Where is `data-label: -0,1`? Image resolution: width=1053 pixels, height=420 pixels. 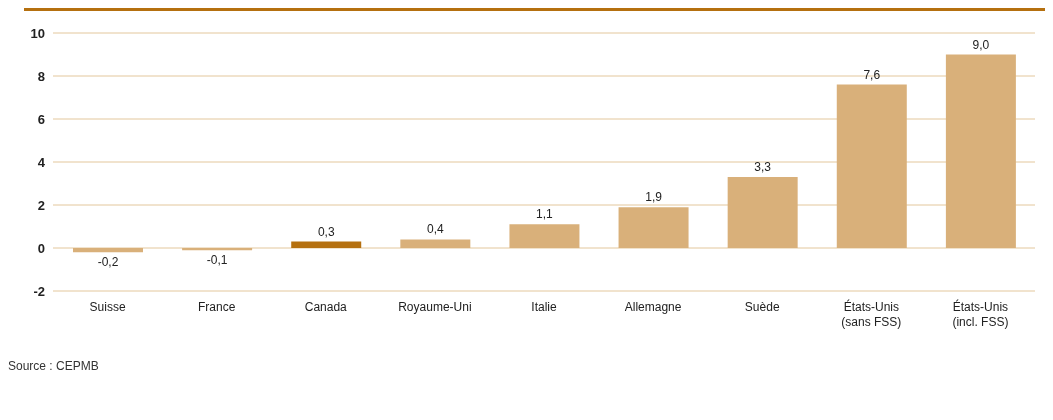
data-label: -0,1 is located at coordinates (217, 260).